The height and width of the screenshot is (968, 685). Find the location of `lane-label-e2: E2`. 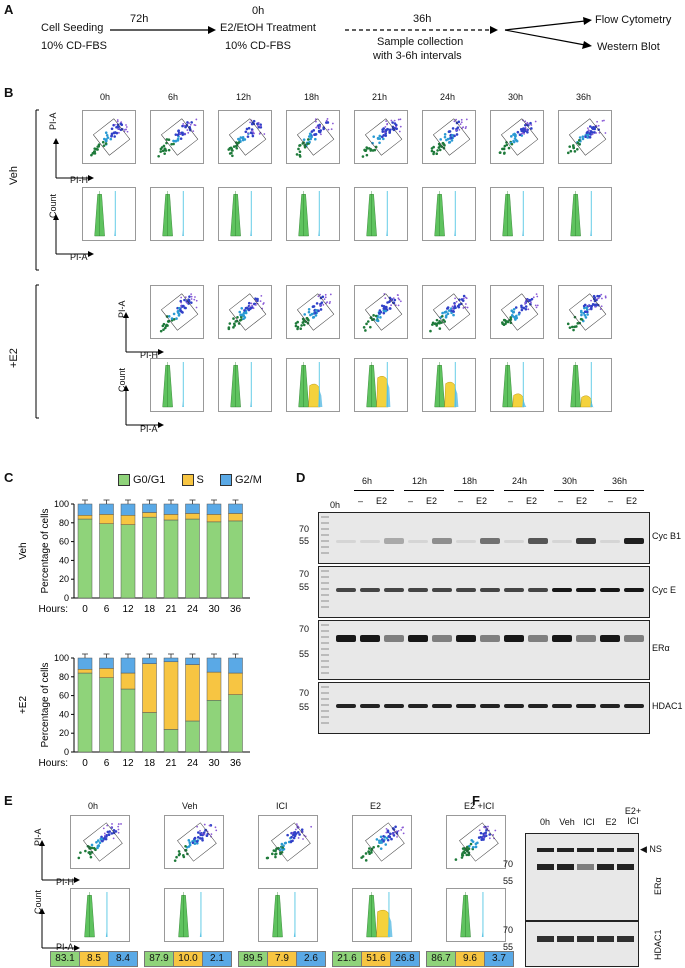

lane-label-e2: E2 is located at coordinates (632, 501).